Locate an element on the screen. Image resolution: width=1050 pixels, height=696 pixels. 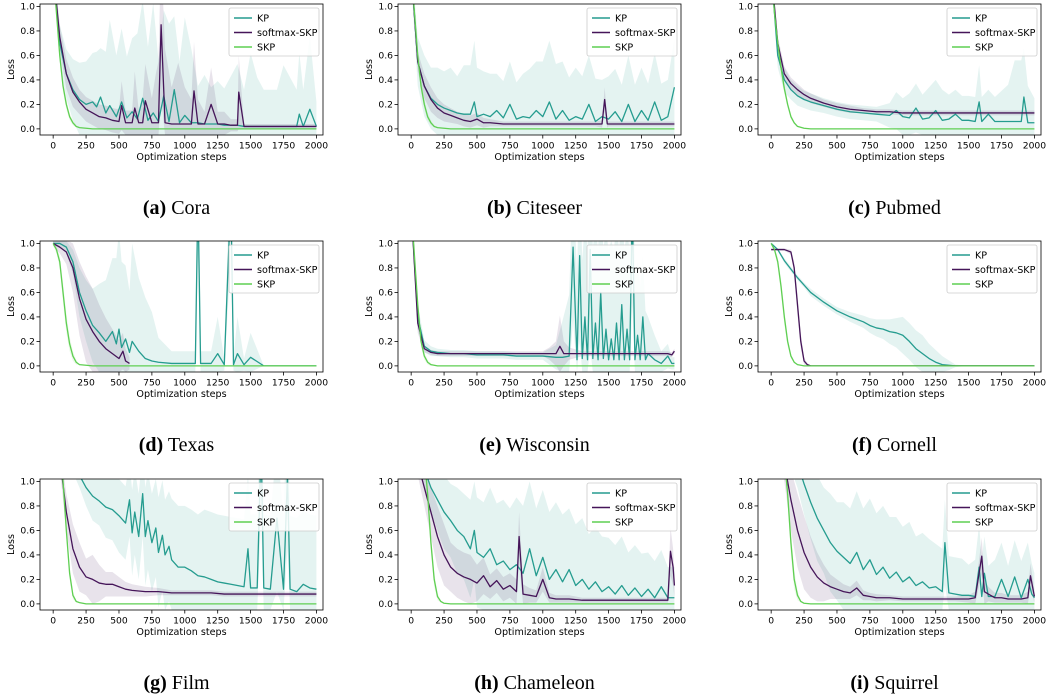
subplot-caption: (h) Chameleon is located at coordinates (534, 683).